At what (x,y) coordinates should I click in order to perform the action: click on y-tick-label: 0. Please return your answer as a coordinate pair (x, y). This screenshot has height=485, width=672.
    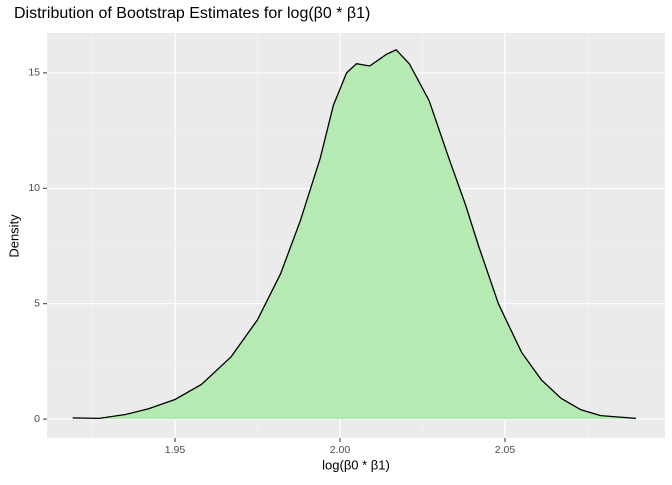
    Looking at the image, I should click on (37, 419).